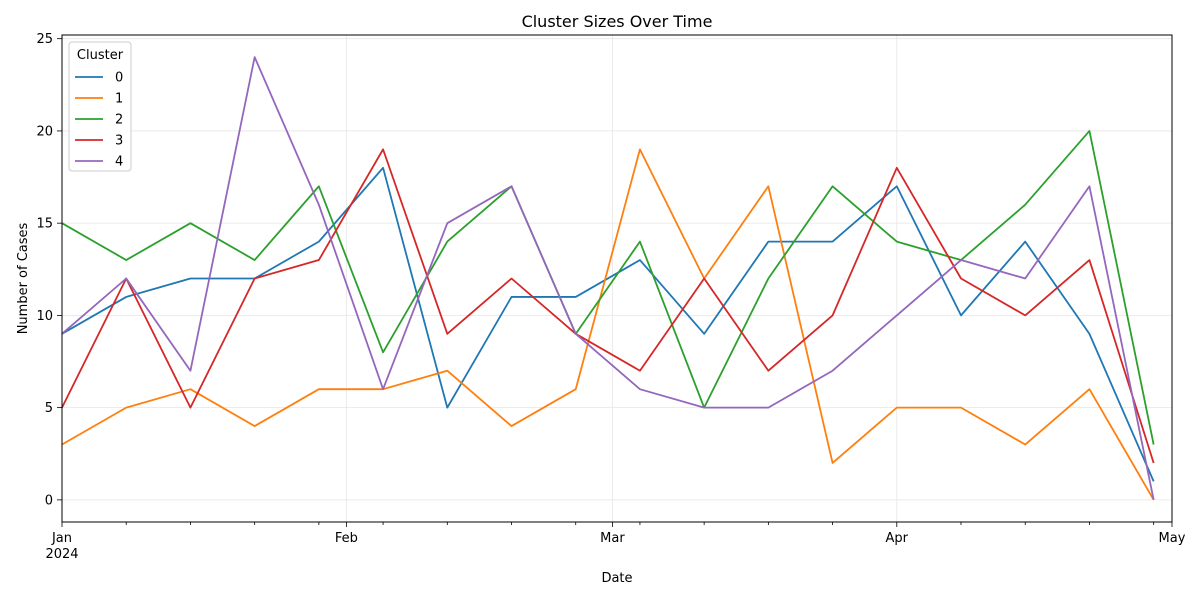 This screenshot has width=1200, height=600. What do you see at coordinates (616, 578) in the screenshot?
I see `x-axis-label: Date` at bounding box center [616, 578].